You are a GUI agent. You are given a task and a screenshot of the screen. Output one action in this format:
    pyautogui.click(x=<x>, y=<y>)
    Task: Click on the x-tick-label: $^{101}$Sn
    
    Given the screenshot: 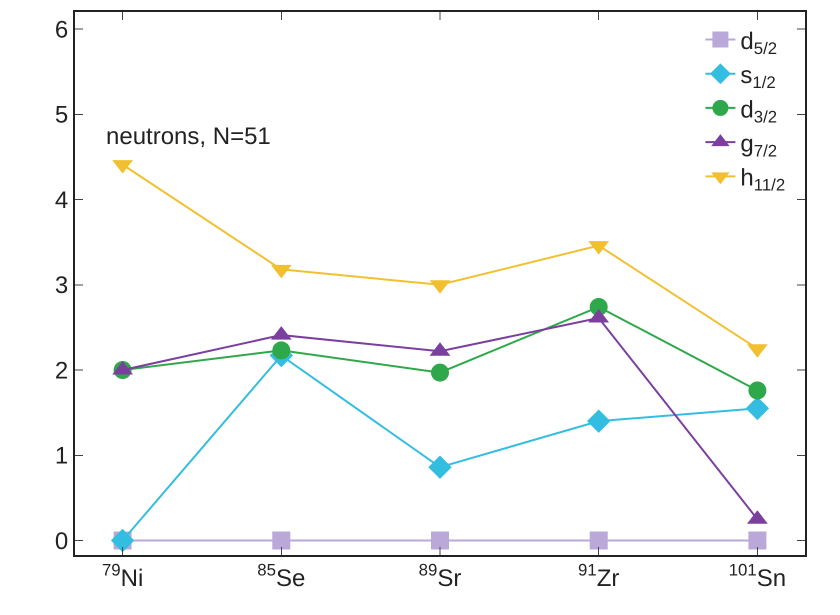 What is the action you would take?
    pyautogui.click(x=757, y=576)
    